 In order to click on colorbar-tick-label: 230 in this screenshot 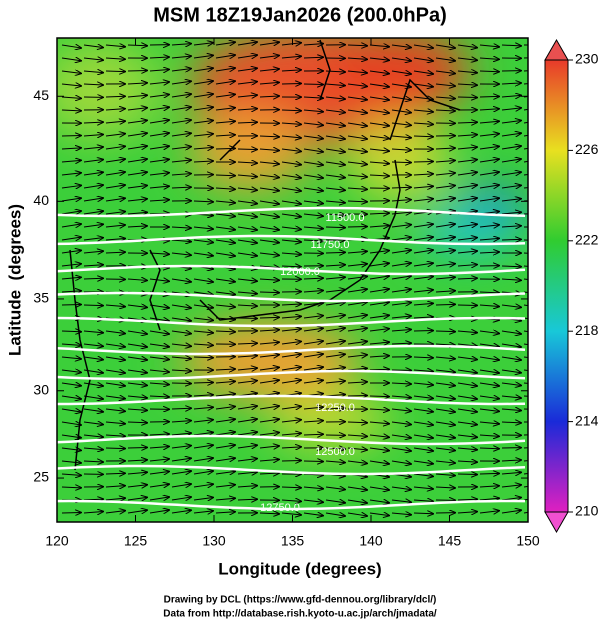, I will do `click(587, 59)`.